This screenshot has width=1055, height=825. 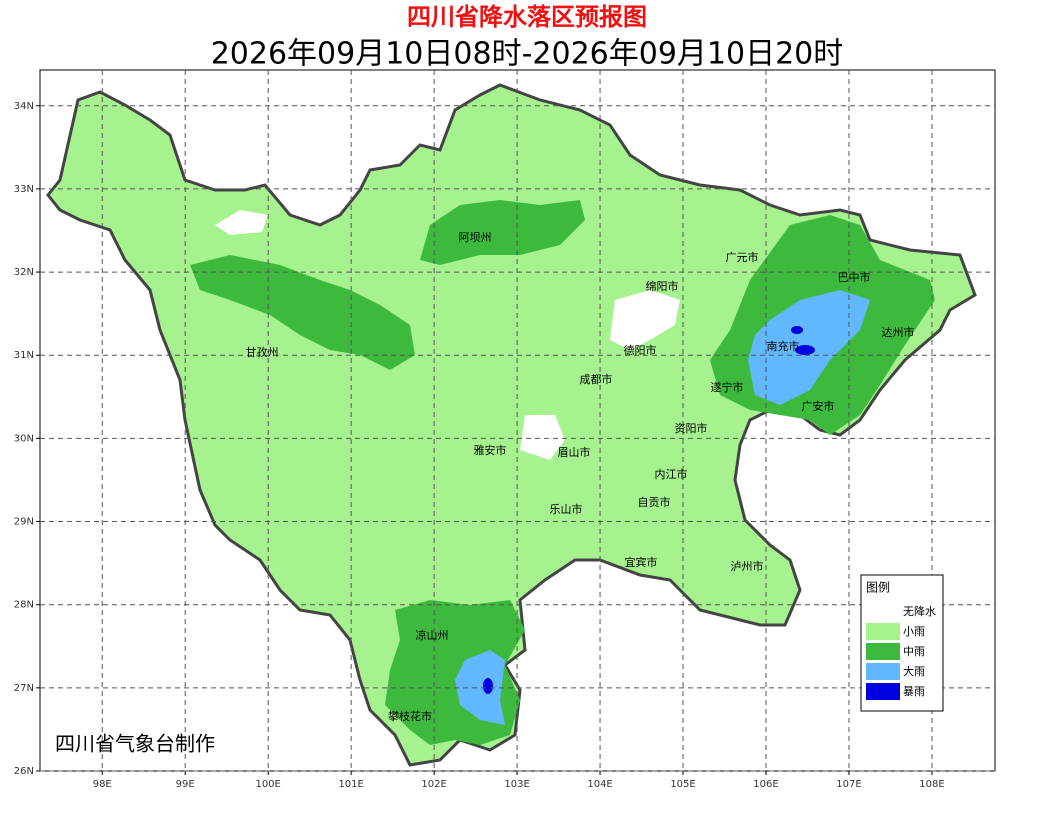 I want to click on x-tick-label: 101E, so click(x=350, y=784).